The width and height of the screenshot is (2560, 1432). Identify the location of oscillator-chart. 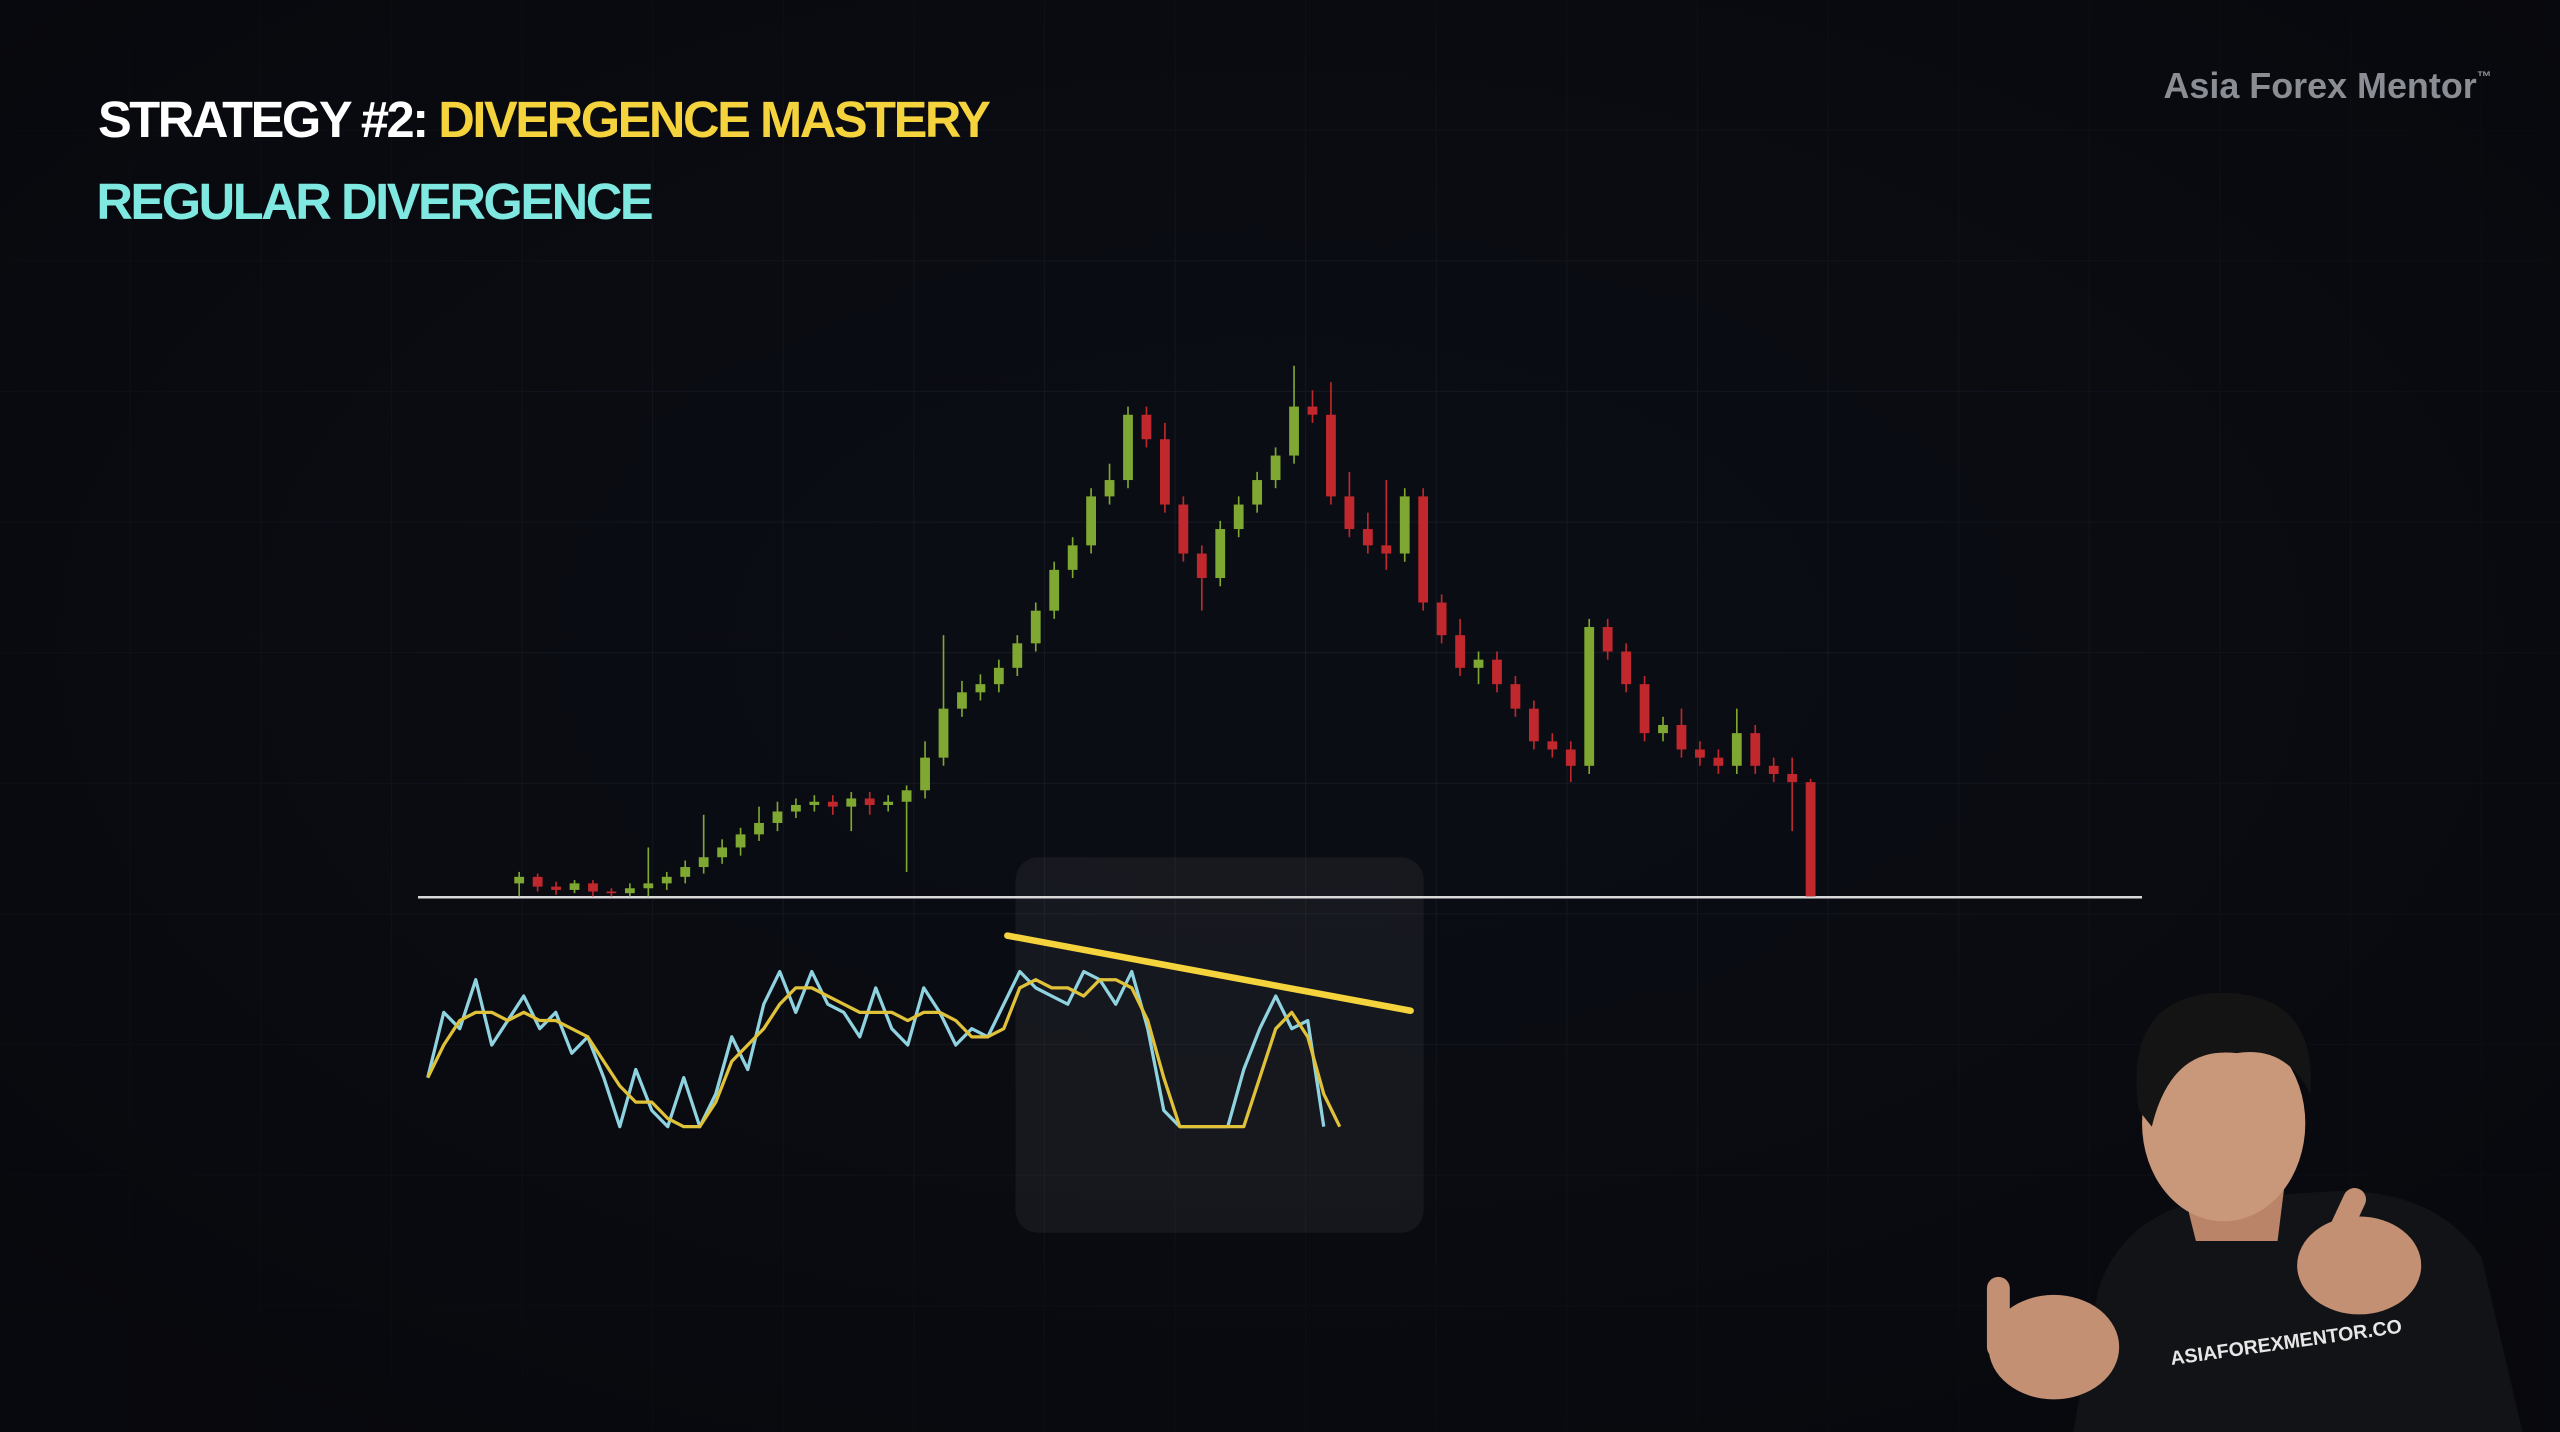
(884, 1049).